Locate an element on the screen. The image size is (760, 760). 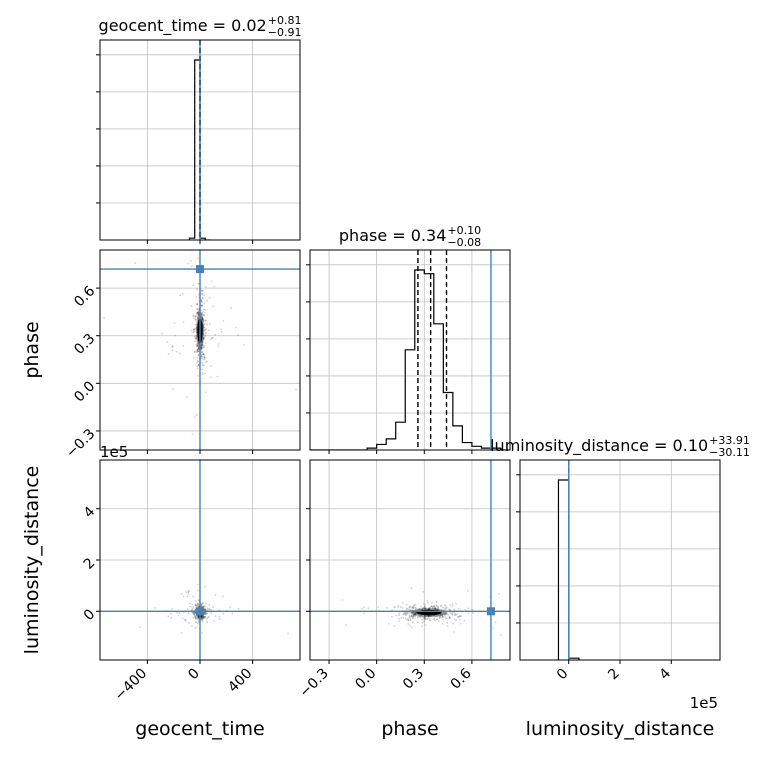
tick-label-x: −400 is located at coordinates (131, 685).